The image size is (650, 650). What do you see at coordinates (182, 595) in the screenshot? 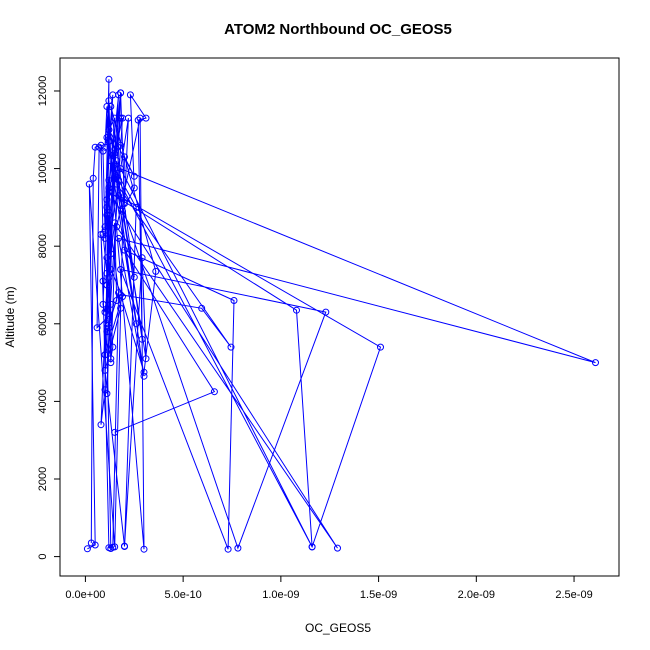
I see `x-tick-label: 5.0e-10` at bounding box center [182, 595].